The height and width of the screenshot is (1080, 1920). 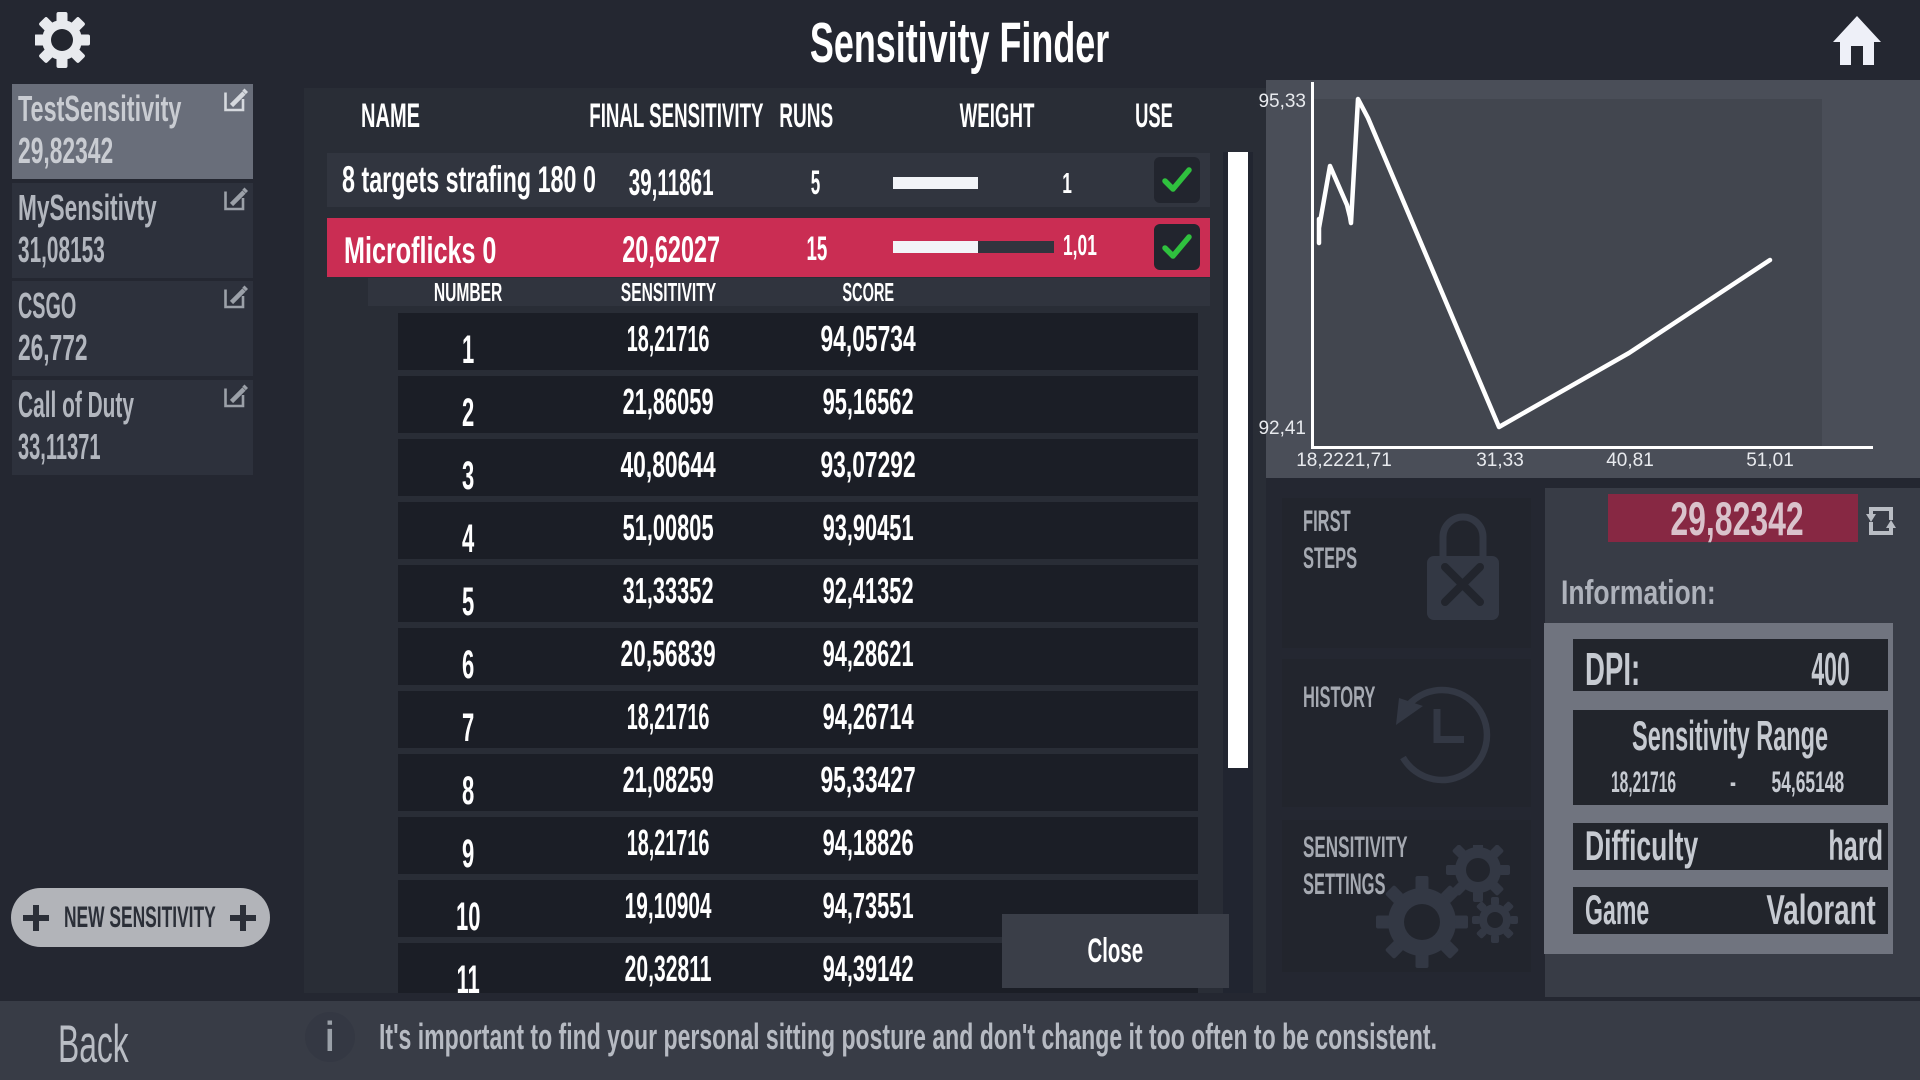 What do you see at coordinates (1320, 460) in the screenshot?
I see `svg-text: 18,22` at bounding box center [1320, 460].